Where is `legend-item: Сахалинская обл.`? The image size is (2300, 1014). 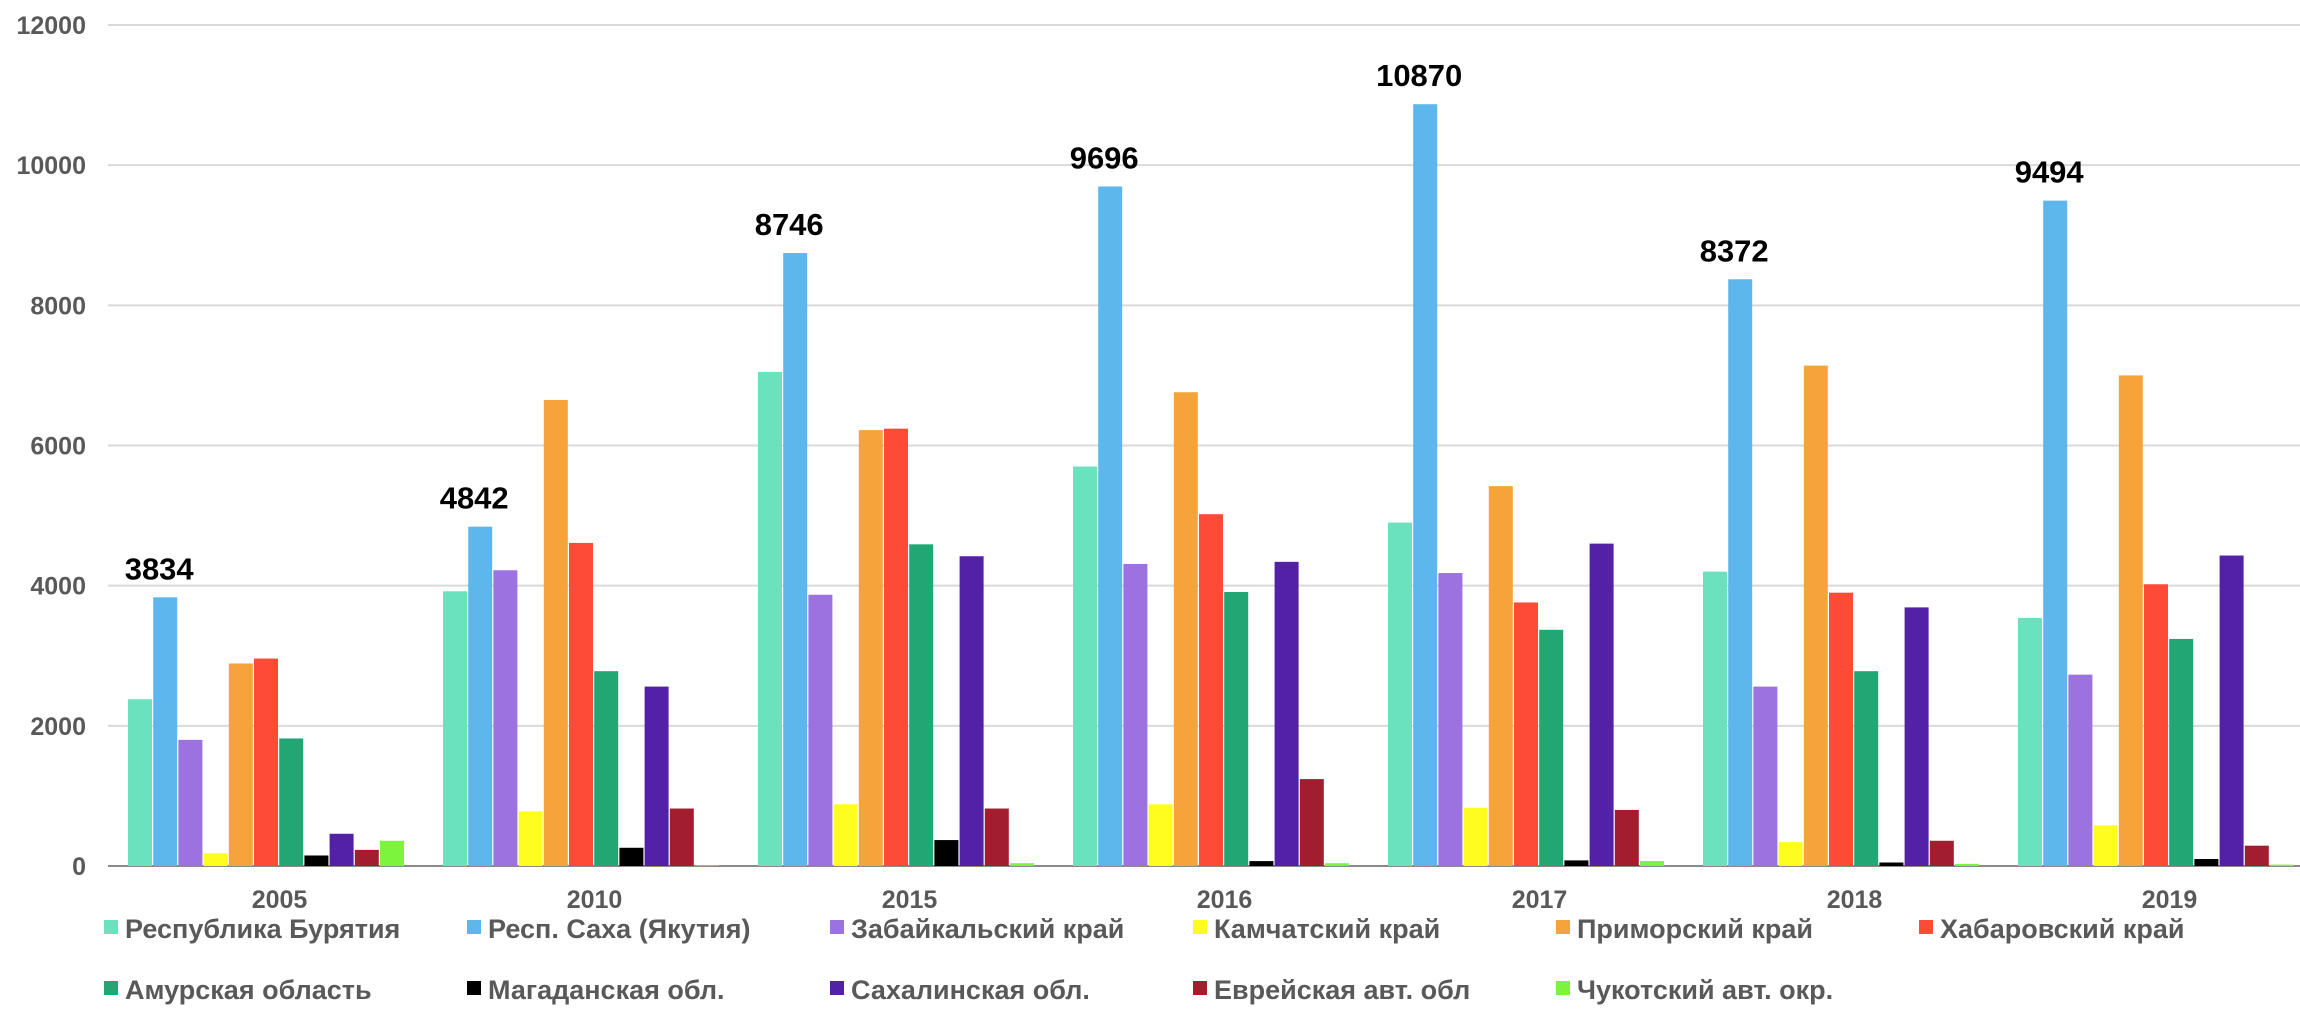
legend-item: Сахалинская обл. is located at coordinates (960, 990).